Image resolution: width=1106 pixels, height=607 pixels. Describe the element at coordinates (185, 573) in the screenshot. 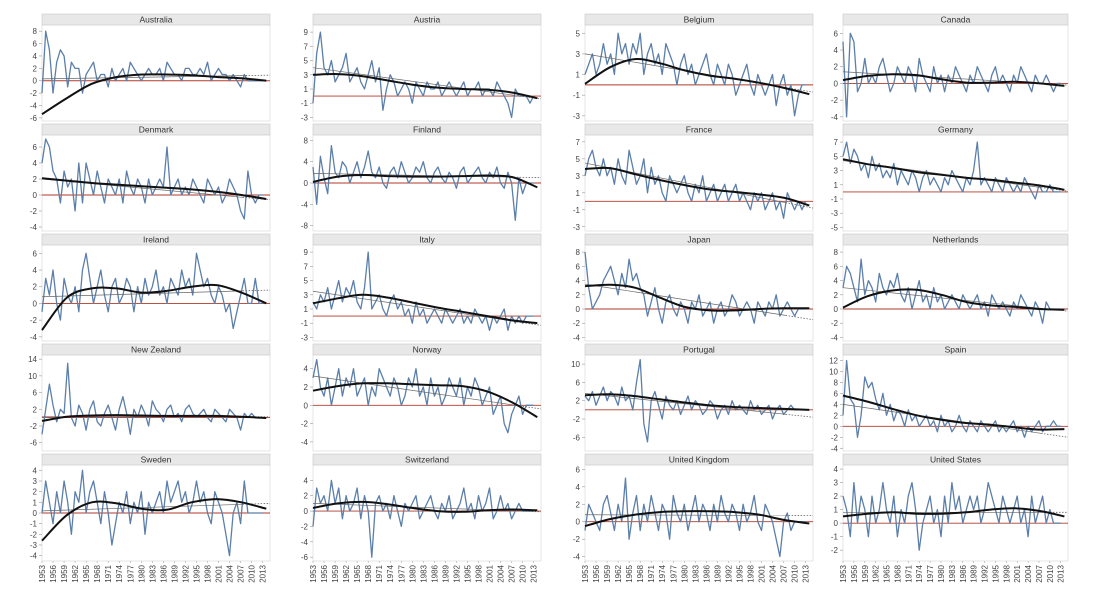

I see `x-tick-label: 1992` at that location.